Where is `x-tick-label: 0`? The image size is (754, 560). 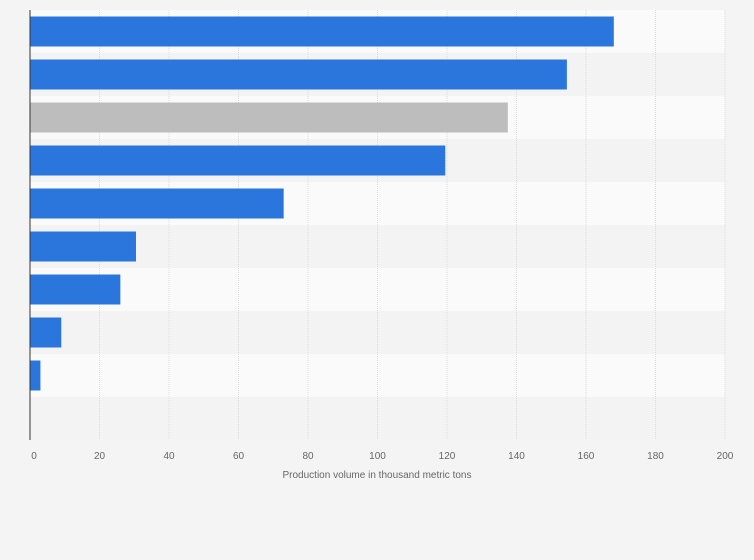 x-tick-label: 0 is located at coordinates (34, 456).